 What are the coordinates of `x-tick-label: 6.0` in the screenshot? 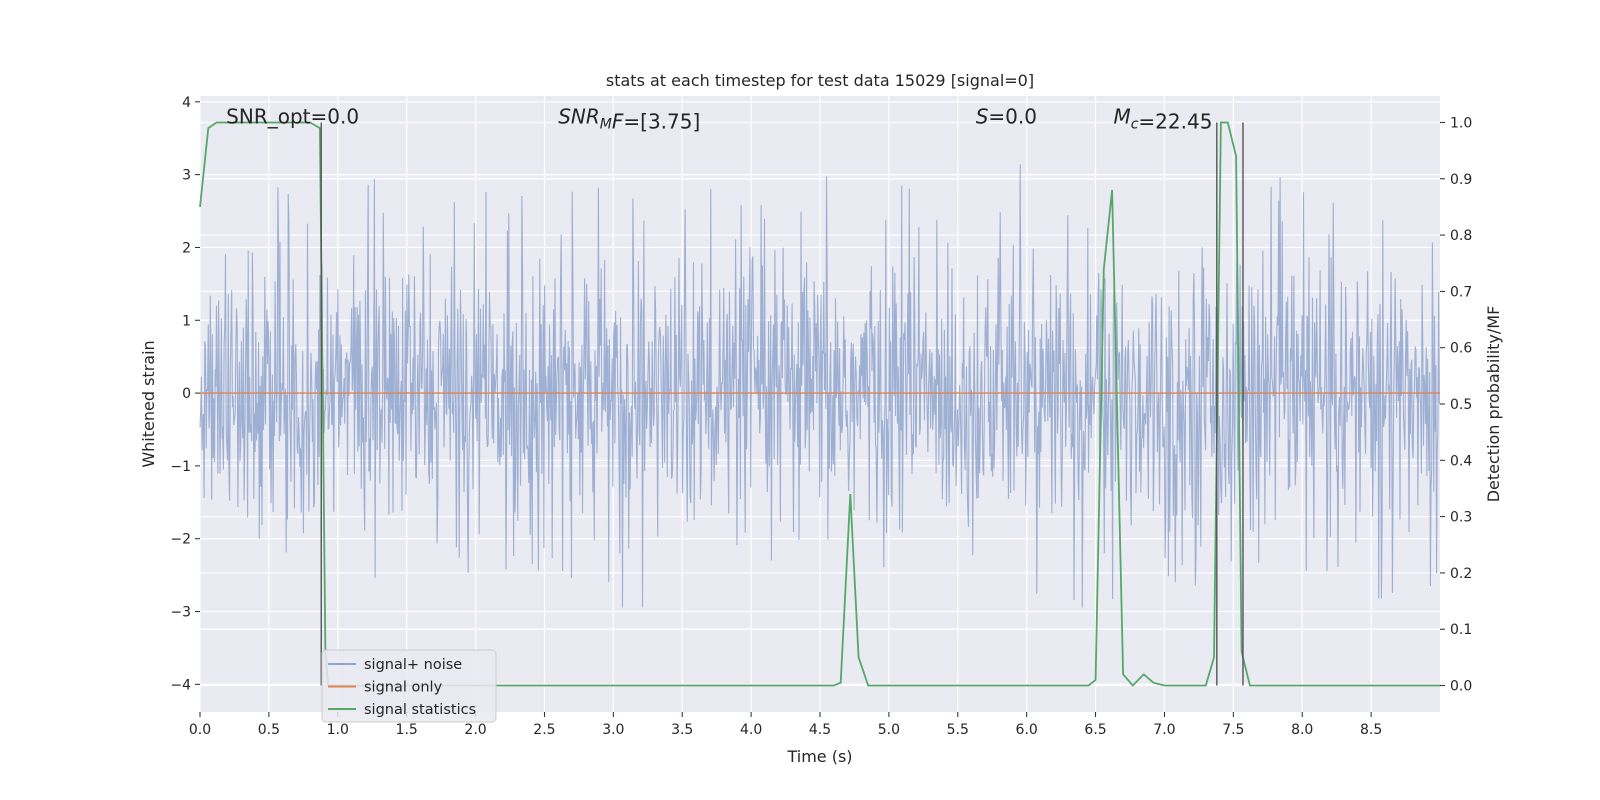 It's located at (1027, 730).